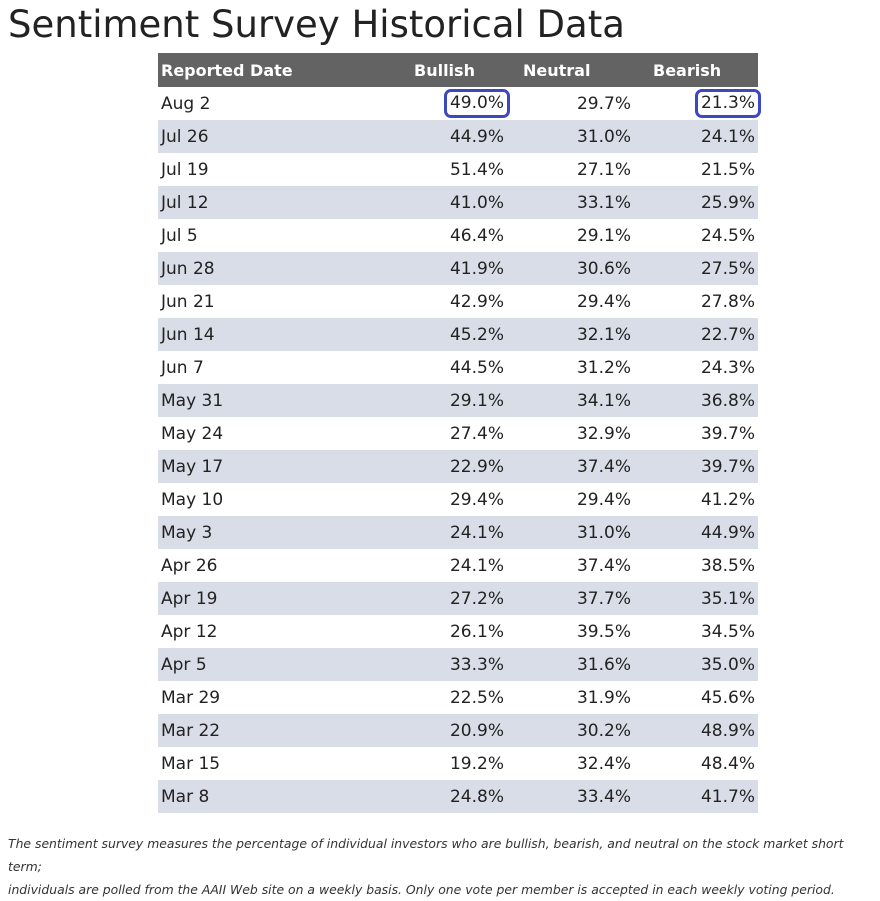 Image resolution: width=880 pixels, height=901 pixels. Describe the element at coordinates (476, 103) in the screenshot. I see `highlight-circle-bullish: 49.0%` at that location.